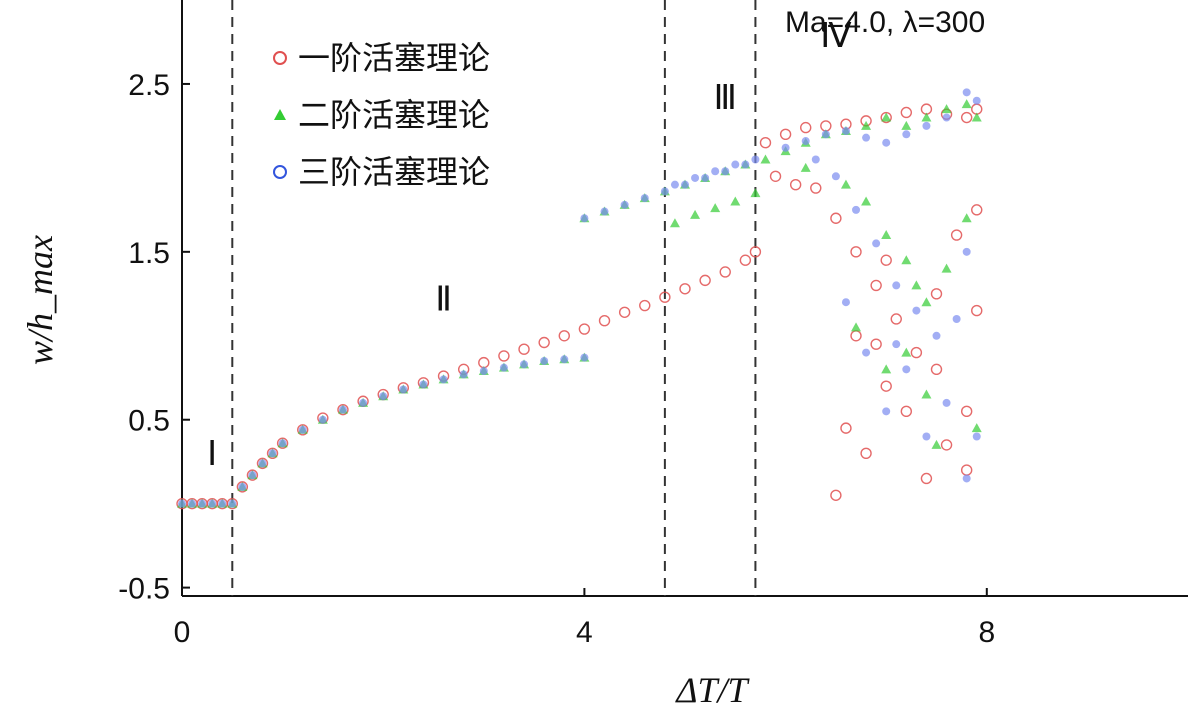 The width and height of the screenshot is (1200, 719). What do you see at coordinates (394, 172) in the screenshot?
I see `legend-label: 三阶活塞理论` at bounding box center [394, 172].